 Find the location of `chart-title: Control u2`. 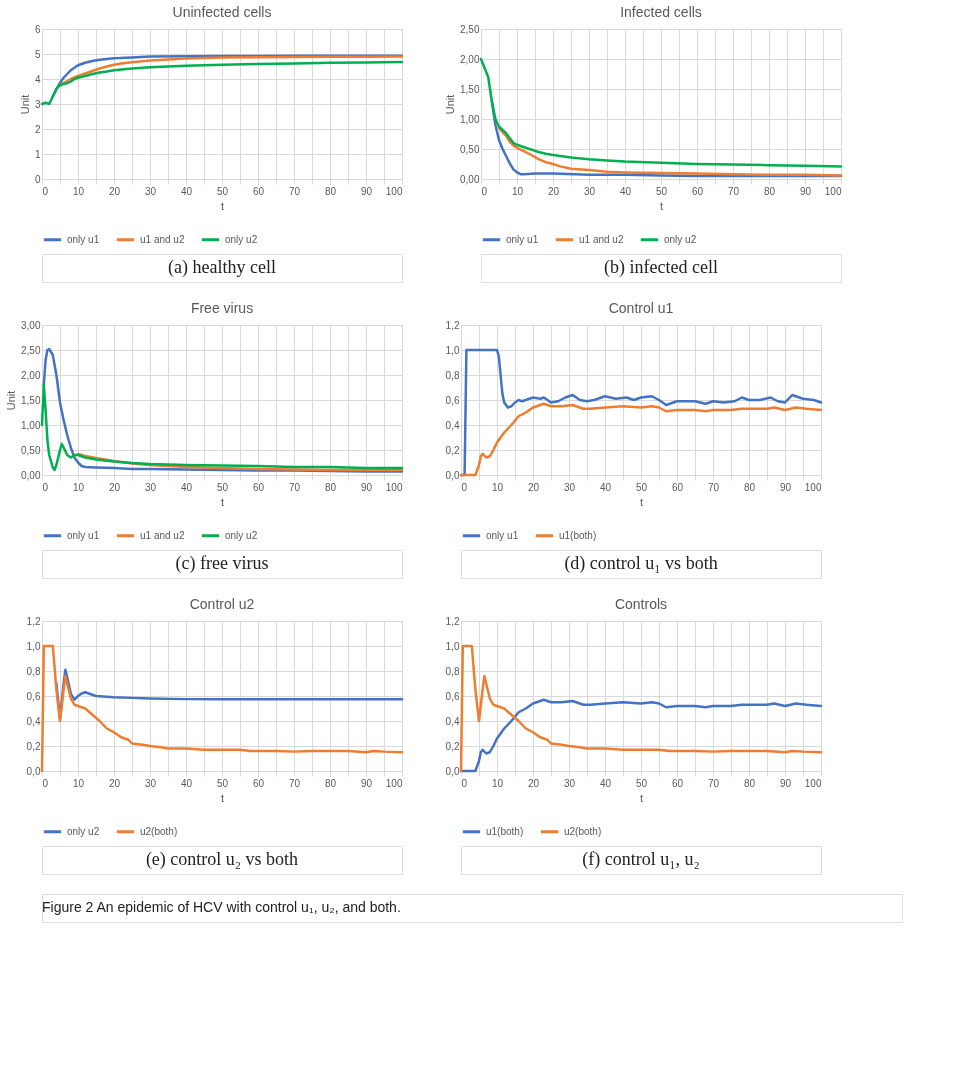

chart-title: Control u2 is located at coordinates (222, 604).